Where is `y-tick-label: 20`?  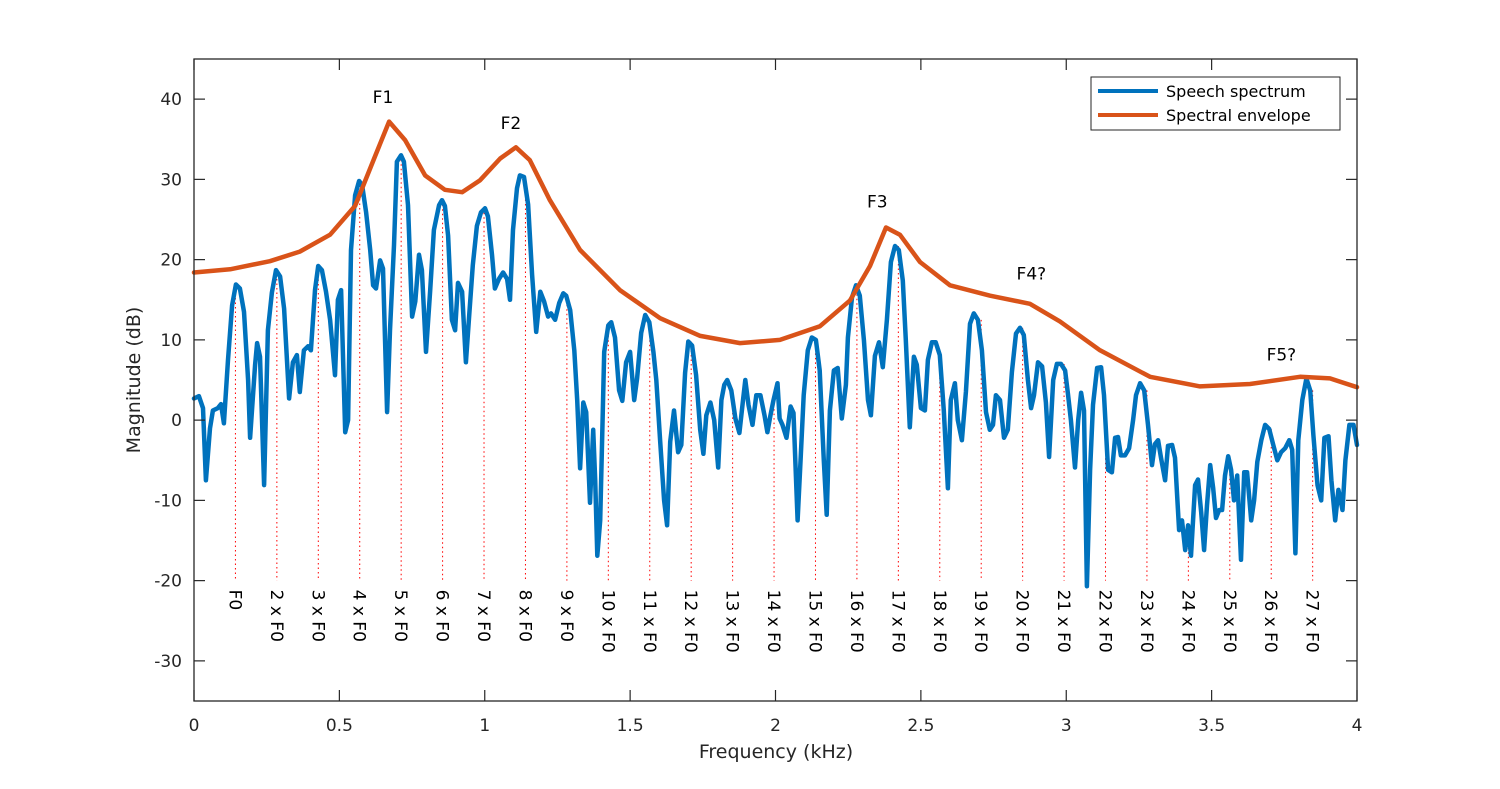 y-tick-label: 20 is located at coordinates (171, 261).